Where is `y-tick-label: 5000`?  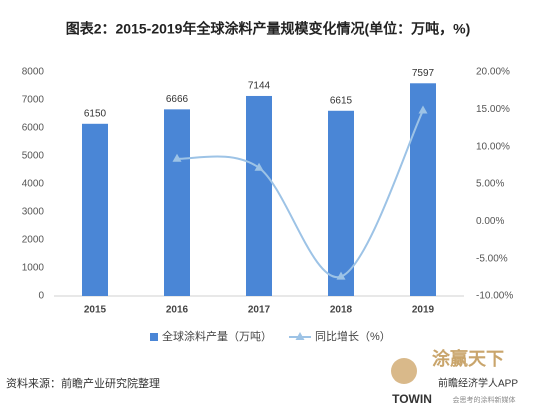
y-tick-label: 5000 is located at coordinates (33, 156).